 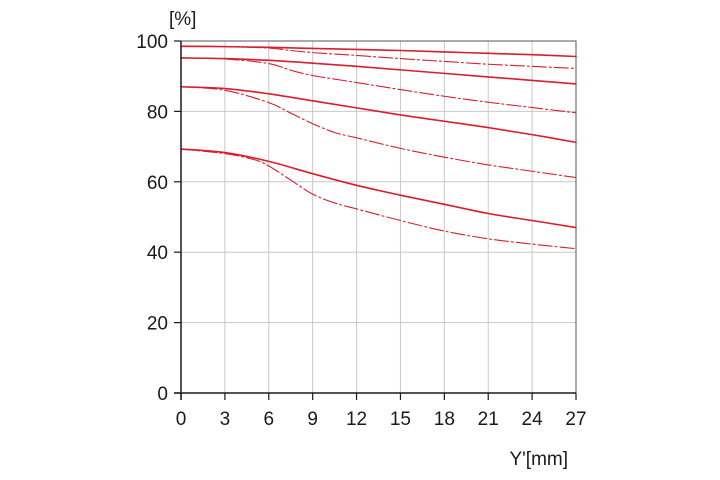 I want to click on series-line-8-dashed, so click(x=378, y=199).